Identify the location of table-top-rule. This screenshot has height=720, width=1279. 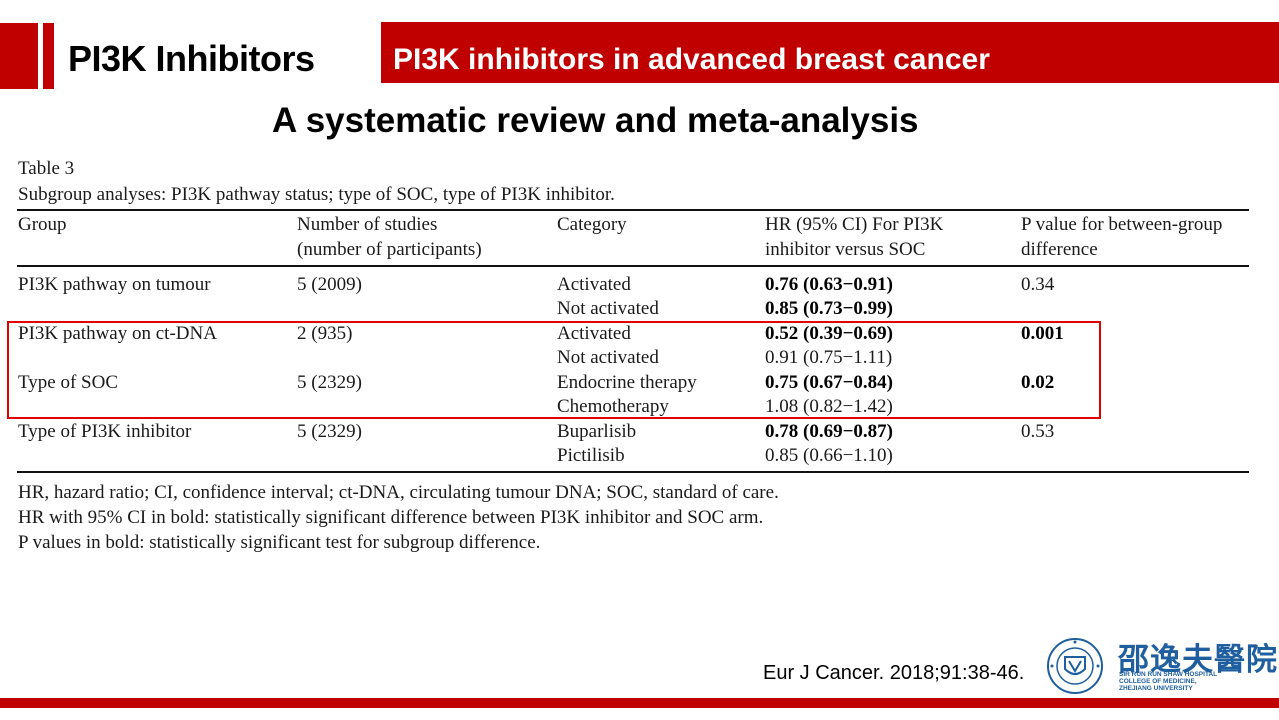
(633, 210).